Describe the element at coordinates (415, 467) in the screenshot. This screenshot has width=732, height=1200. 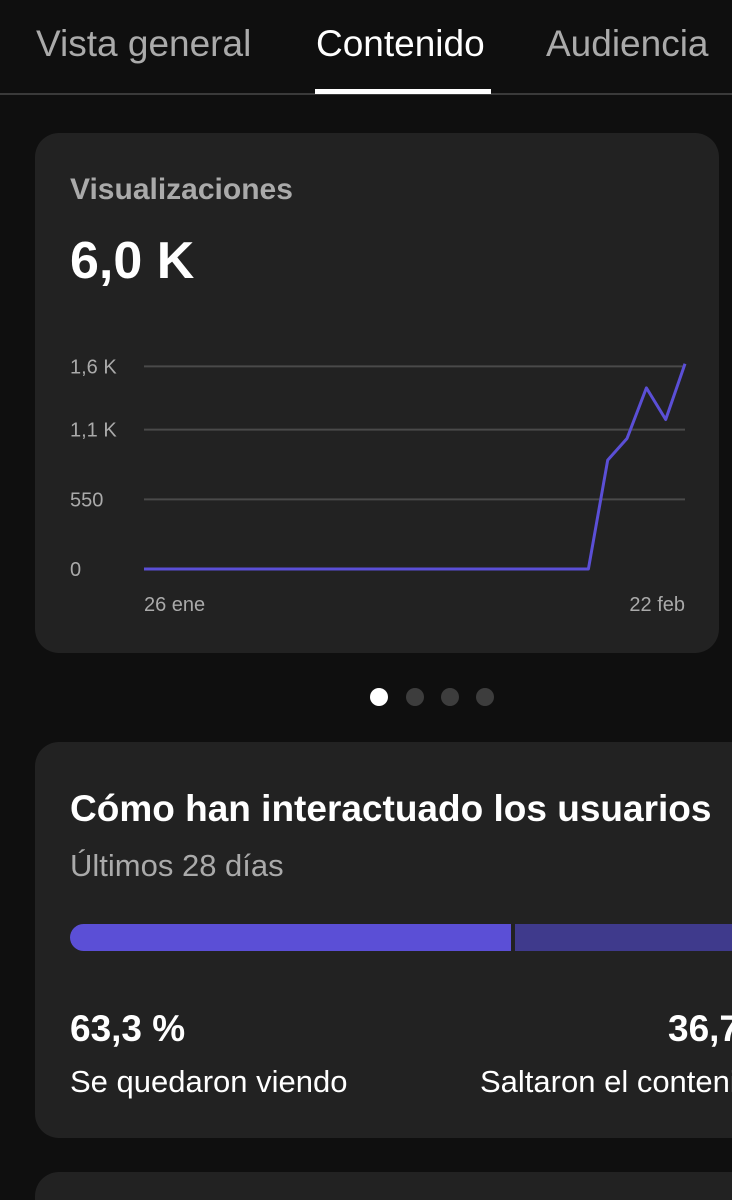
I see `series-line` at that location.